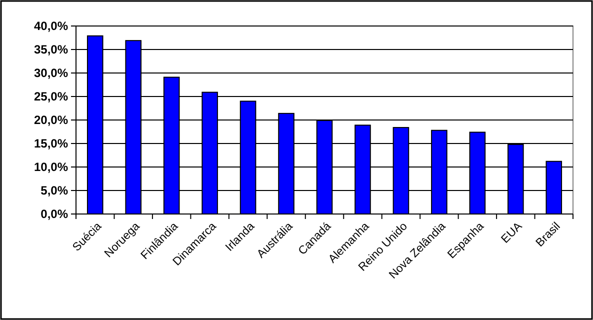 This screenshot has width=593, height=320. I want to click on y-tick-label: 30,0%, so click(51, 73).